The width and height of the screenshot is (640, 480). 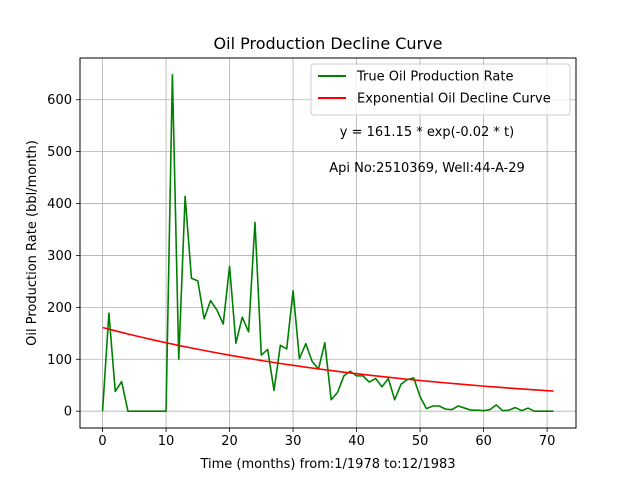 I want to click on y-tick-label-100: 100, so click(x=59, y=360).